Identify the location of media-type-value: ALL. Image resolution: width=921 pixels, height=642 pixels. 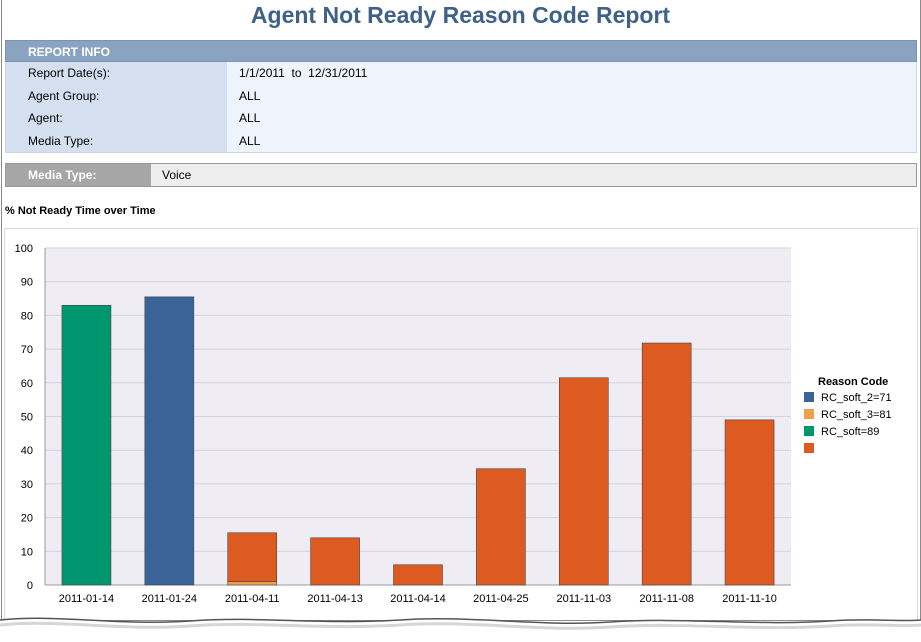
(571, 140).